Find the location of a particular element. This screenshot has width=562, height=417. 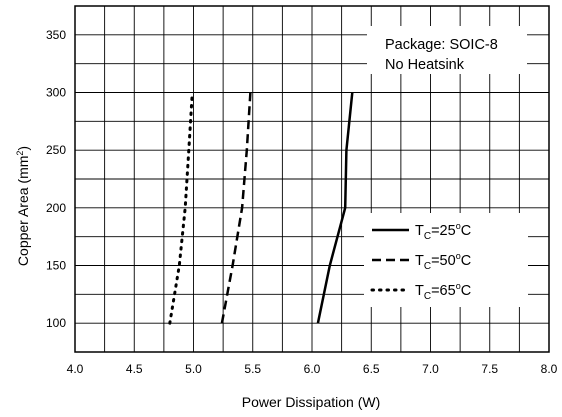

y-axis-title: Copper Area (mm2) is located at coordinates (23, 206).